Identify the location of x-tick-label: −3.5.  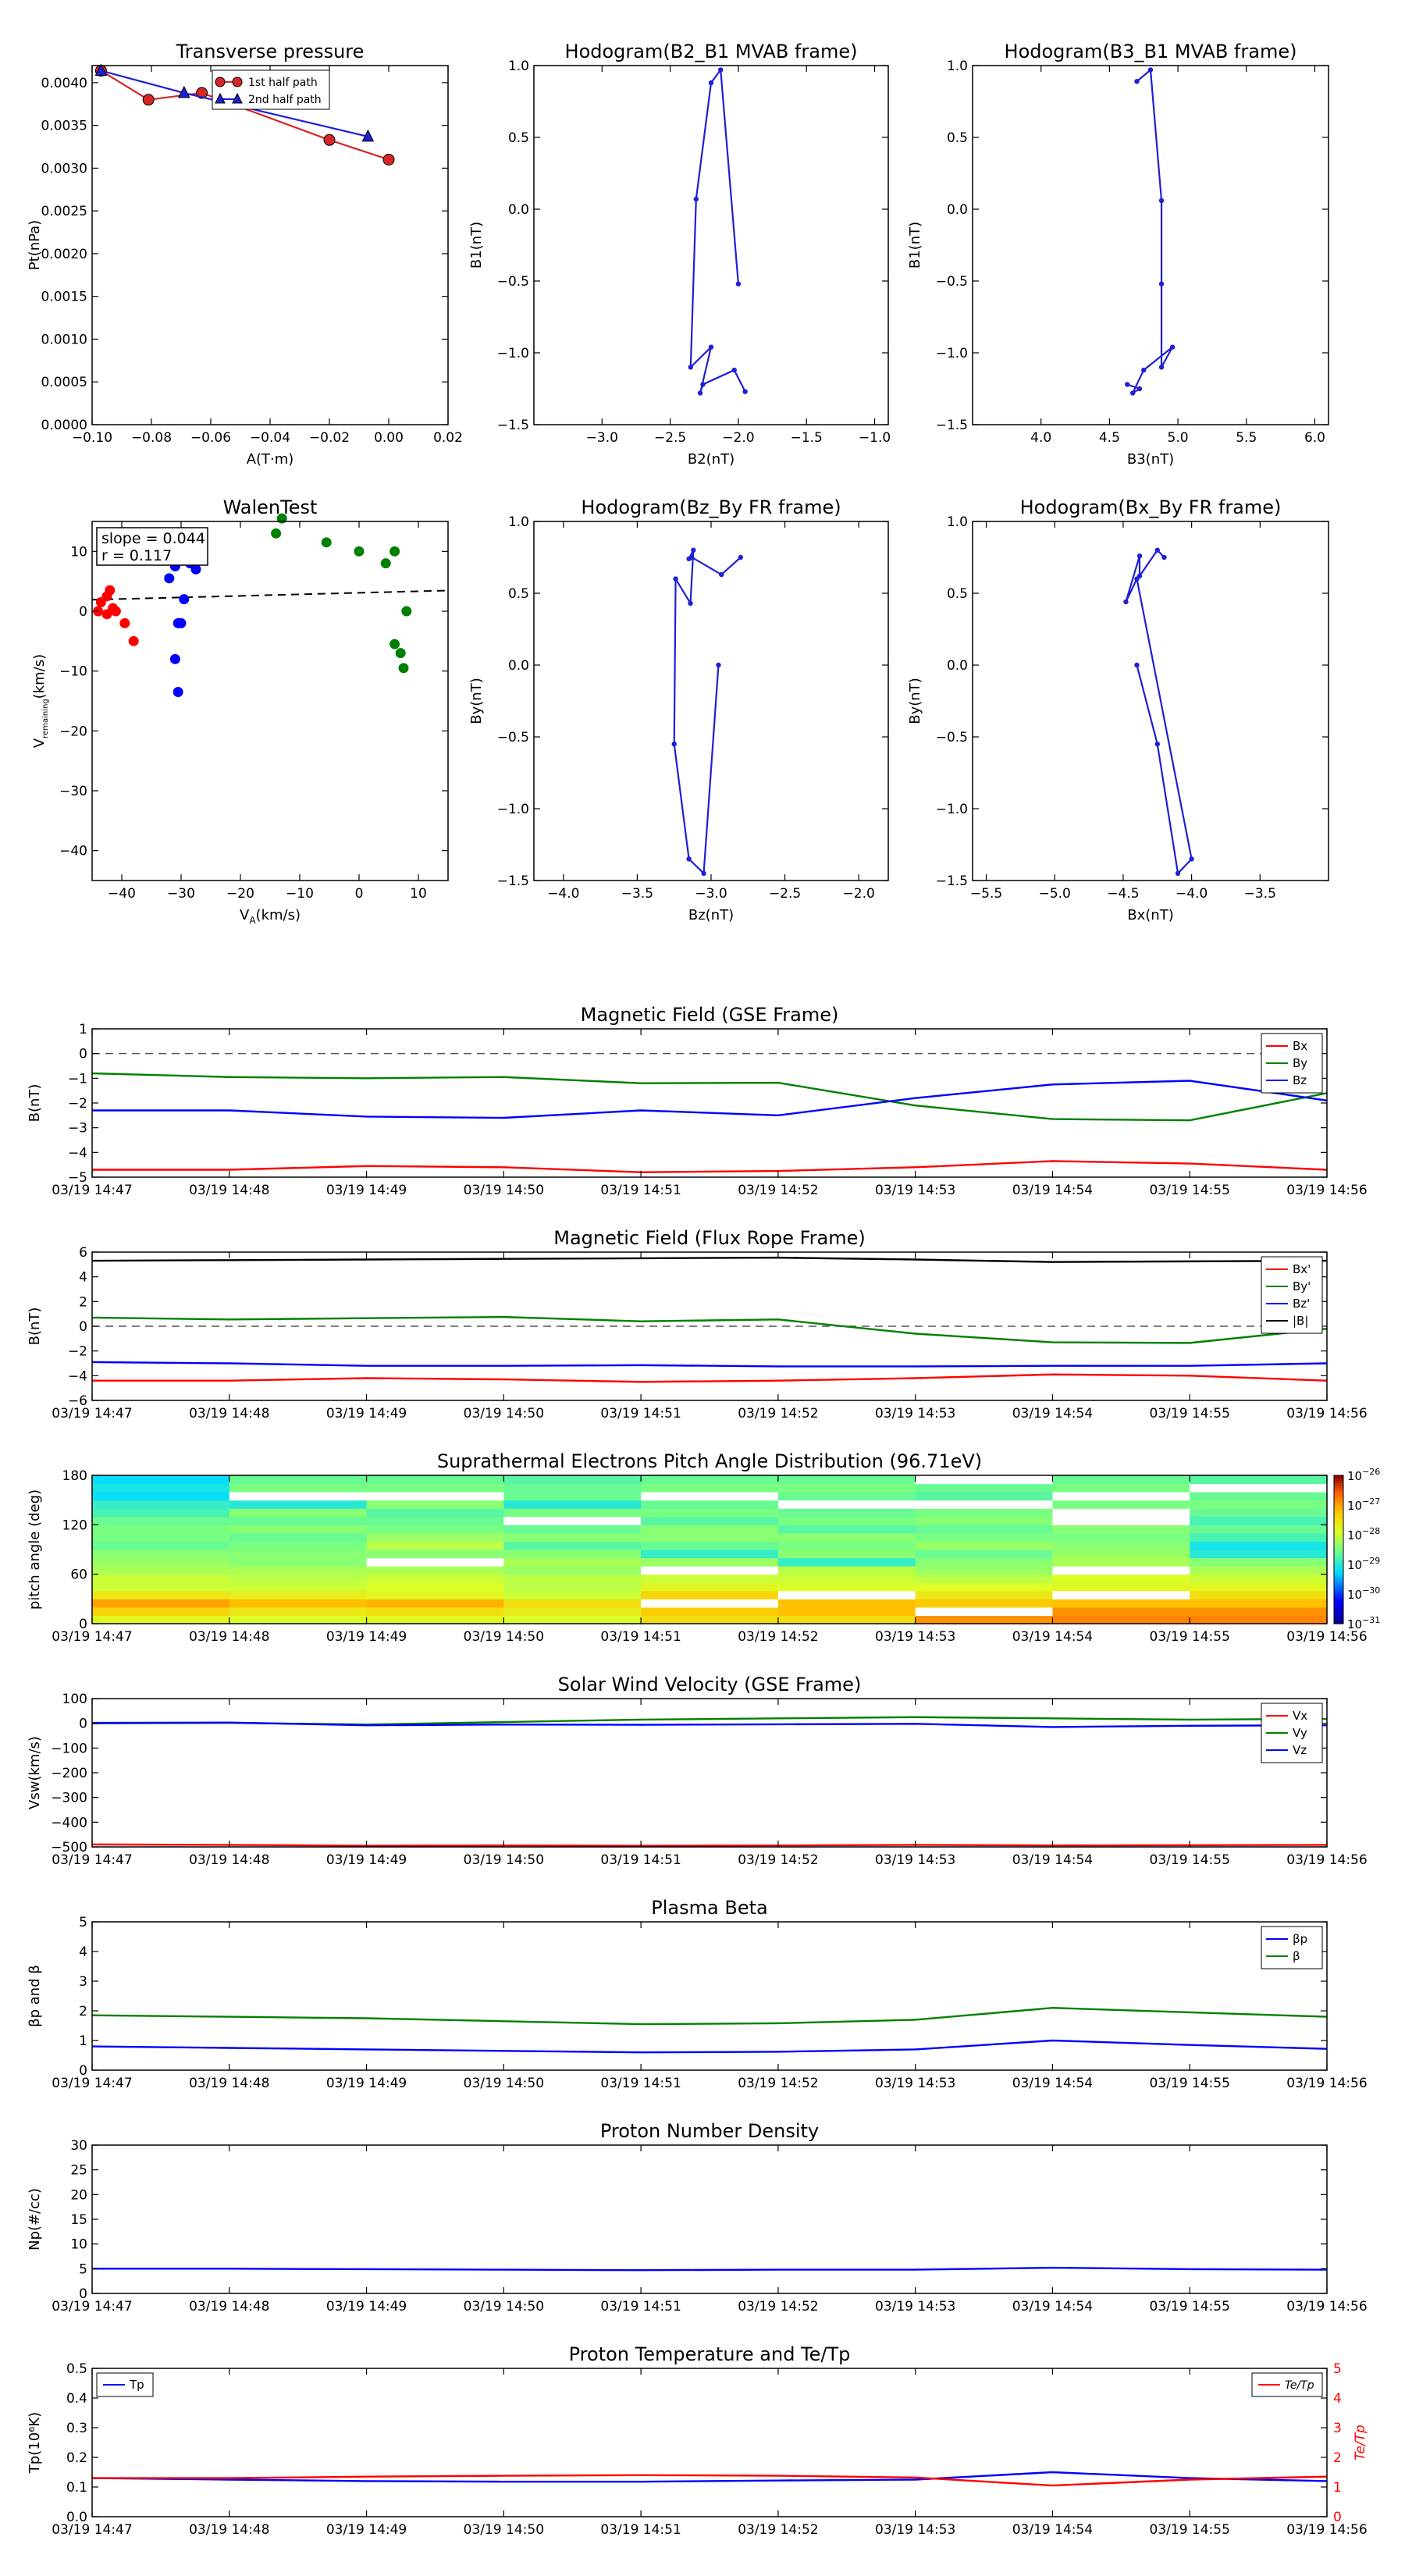
(1260, 894).